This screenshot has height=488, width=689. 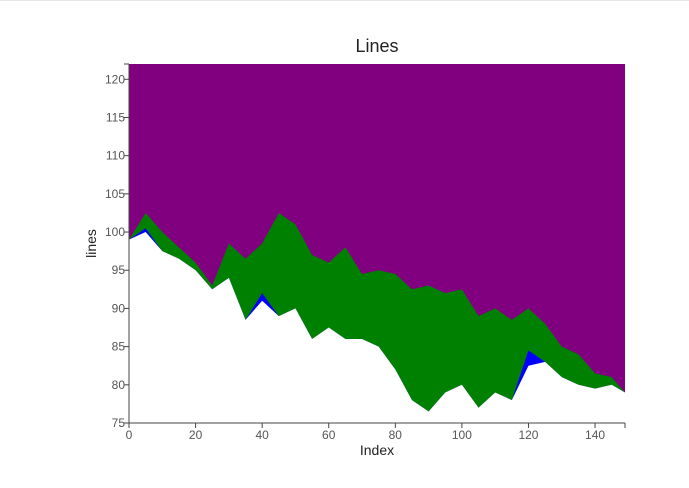 What do you see at coordinates (595, 435) in the screenshot?
I see `x-tick-label: 140` at bounding box center [595, 435].